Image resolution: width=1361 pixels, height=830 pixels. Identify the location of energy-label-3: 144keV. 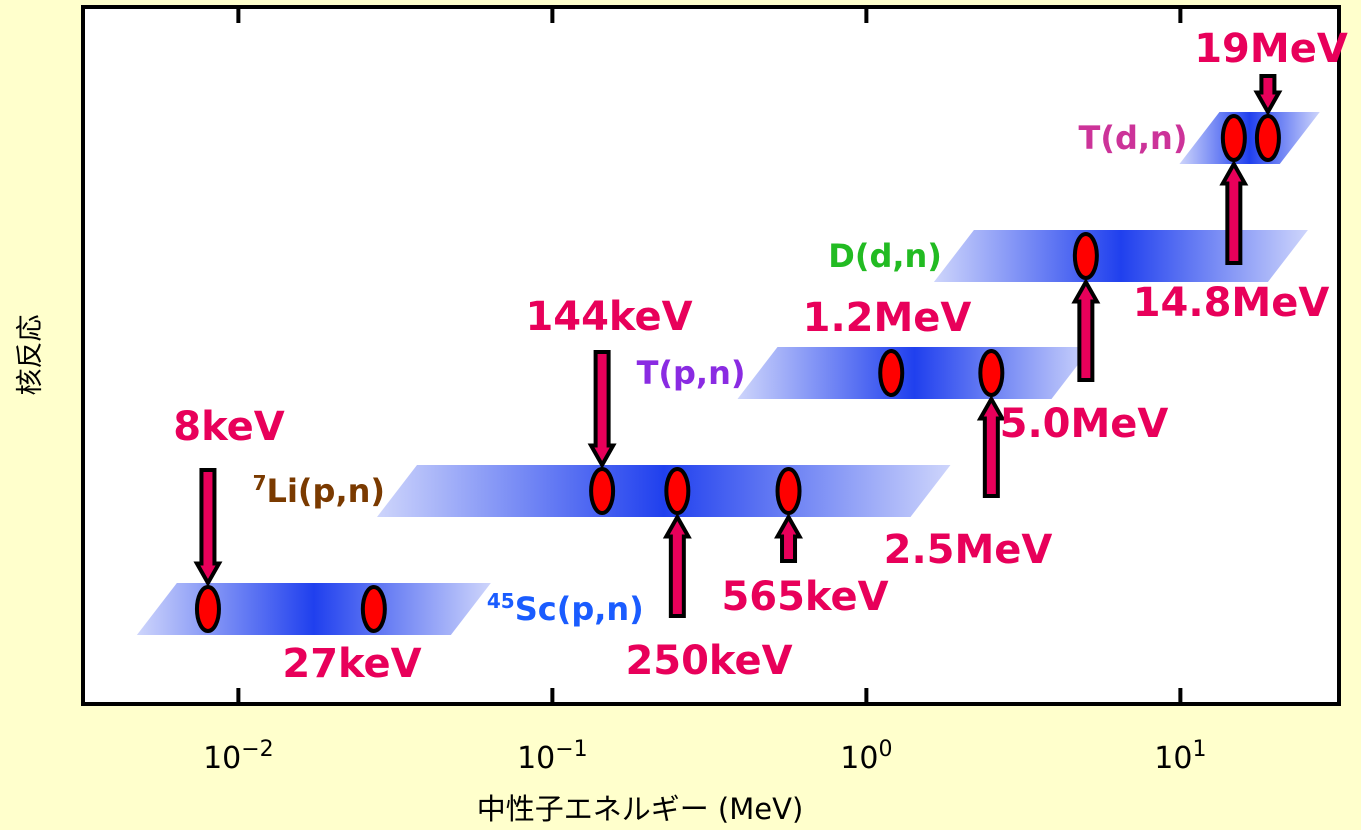
(608, 317).